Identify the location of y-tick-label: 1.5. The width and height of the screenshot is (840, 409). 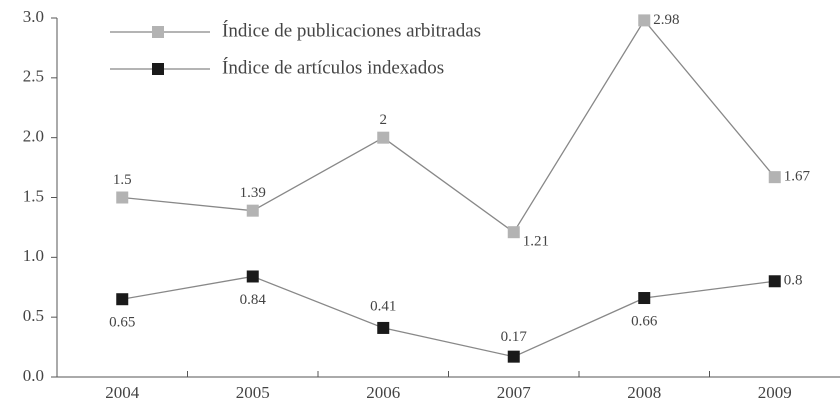
(33, 195).